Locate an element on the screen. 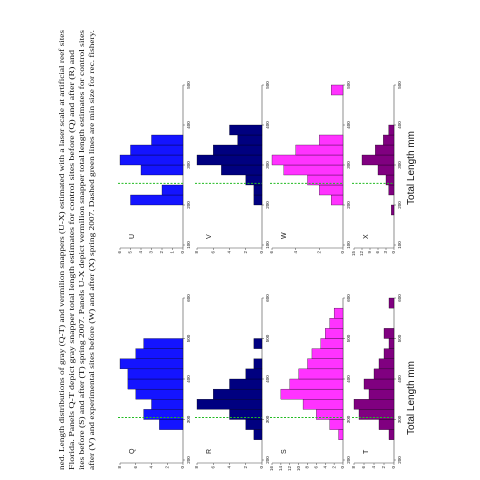  panel-label: W is located at coordinates (284, 235).